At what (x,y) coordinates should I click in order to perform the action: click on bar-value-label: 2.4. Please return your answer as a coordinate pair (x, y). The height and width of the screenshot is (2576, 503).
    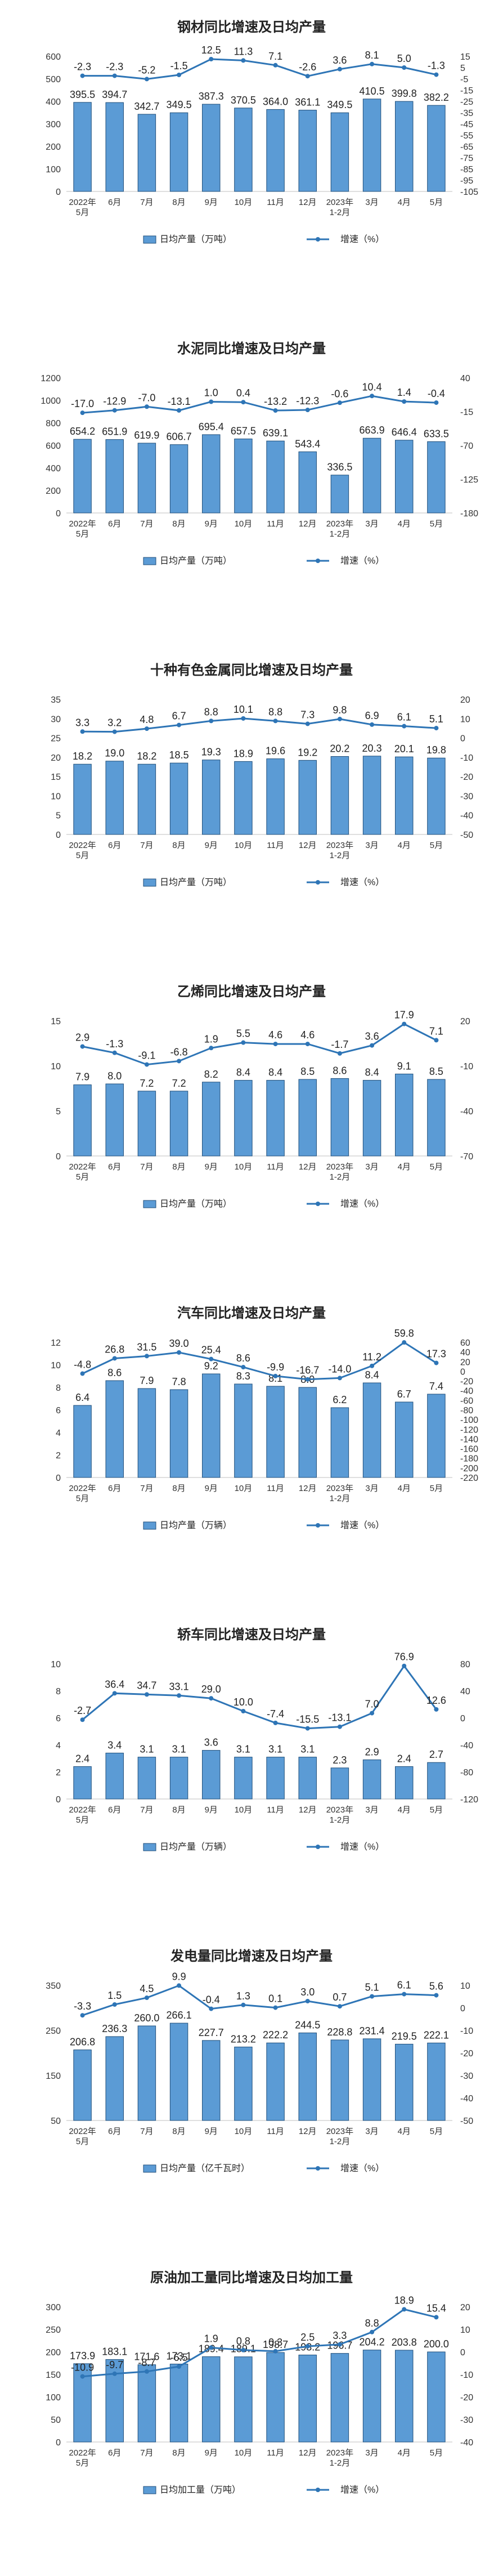
    Looking at the image, I should click on (404, 1758).